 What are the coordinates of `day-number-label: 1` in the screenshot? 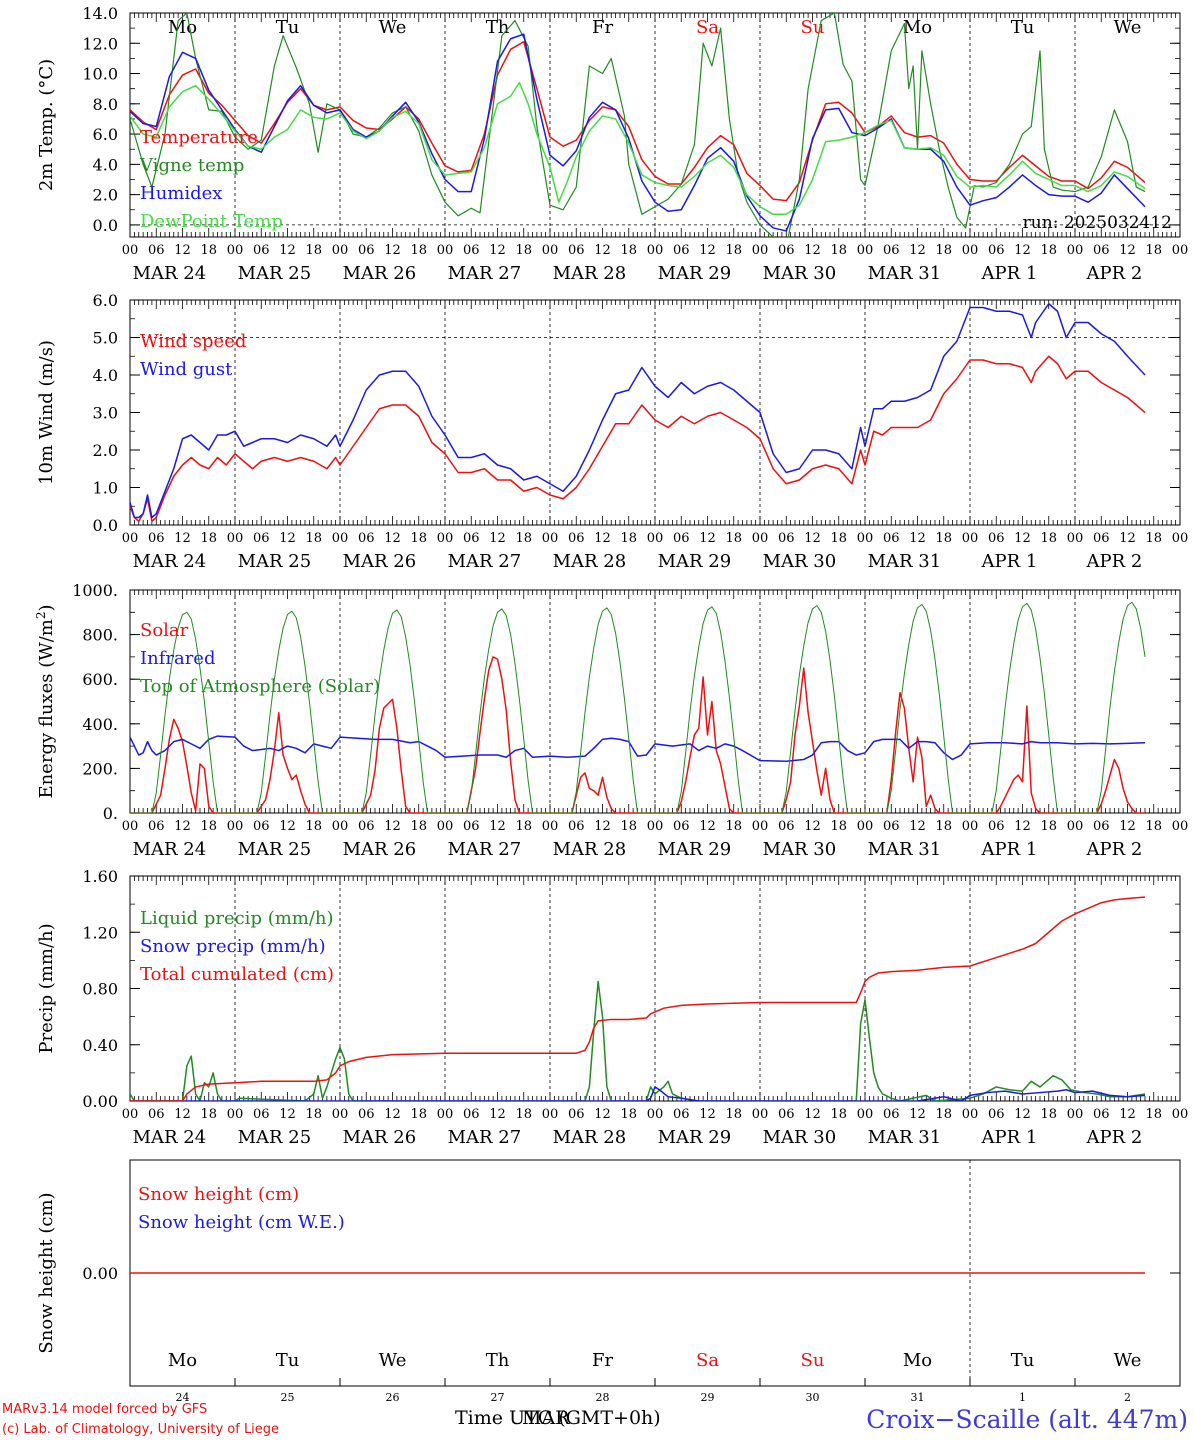 It's located at (1022, 1397).